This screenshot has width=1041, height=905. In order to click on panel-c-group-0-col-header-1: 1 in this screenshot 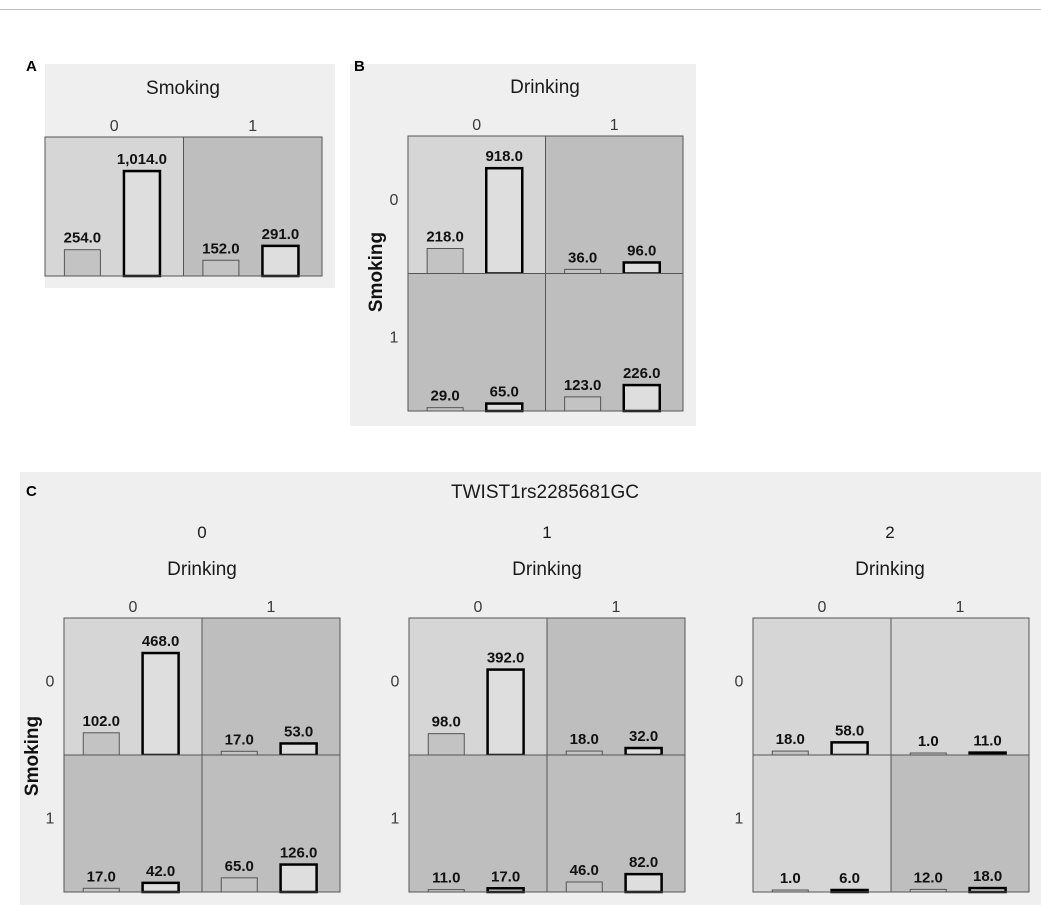, I will do `click(271, 607)`.